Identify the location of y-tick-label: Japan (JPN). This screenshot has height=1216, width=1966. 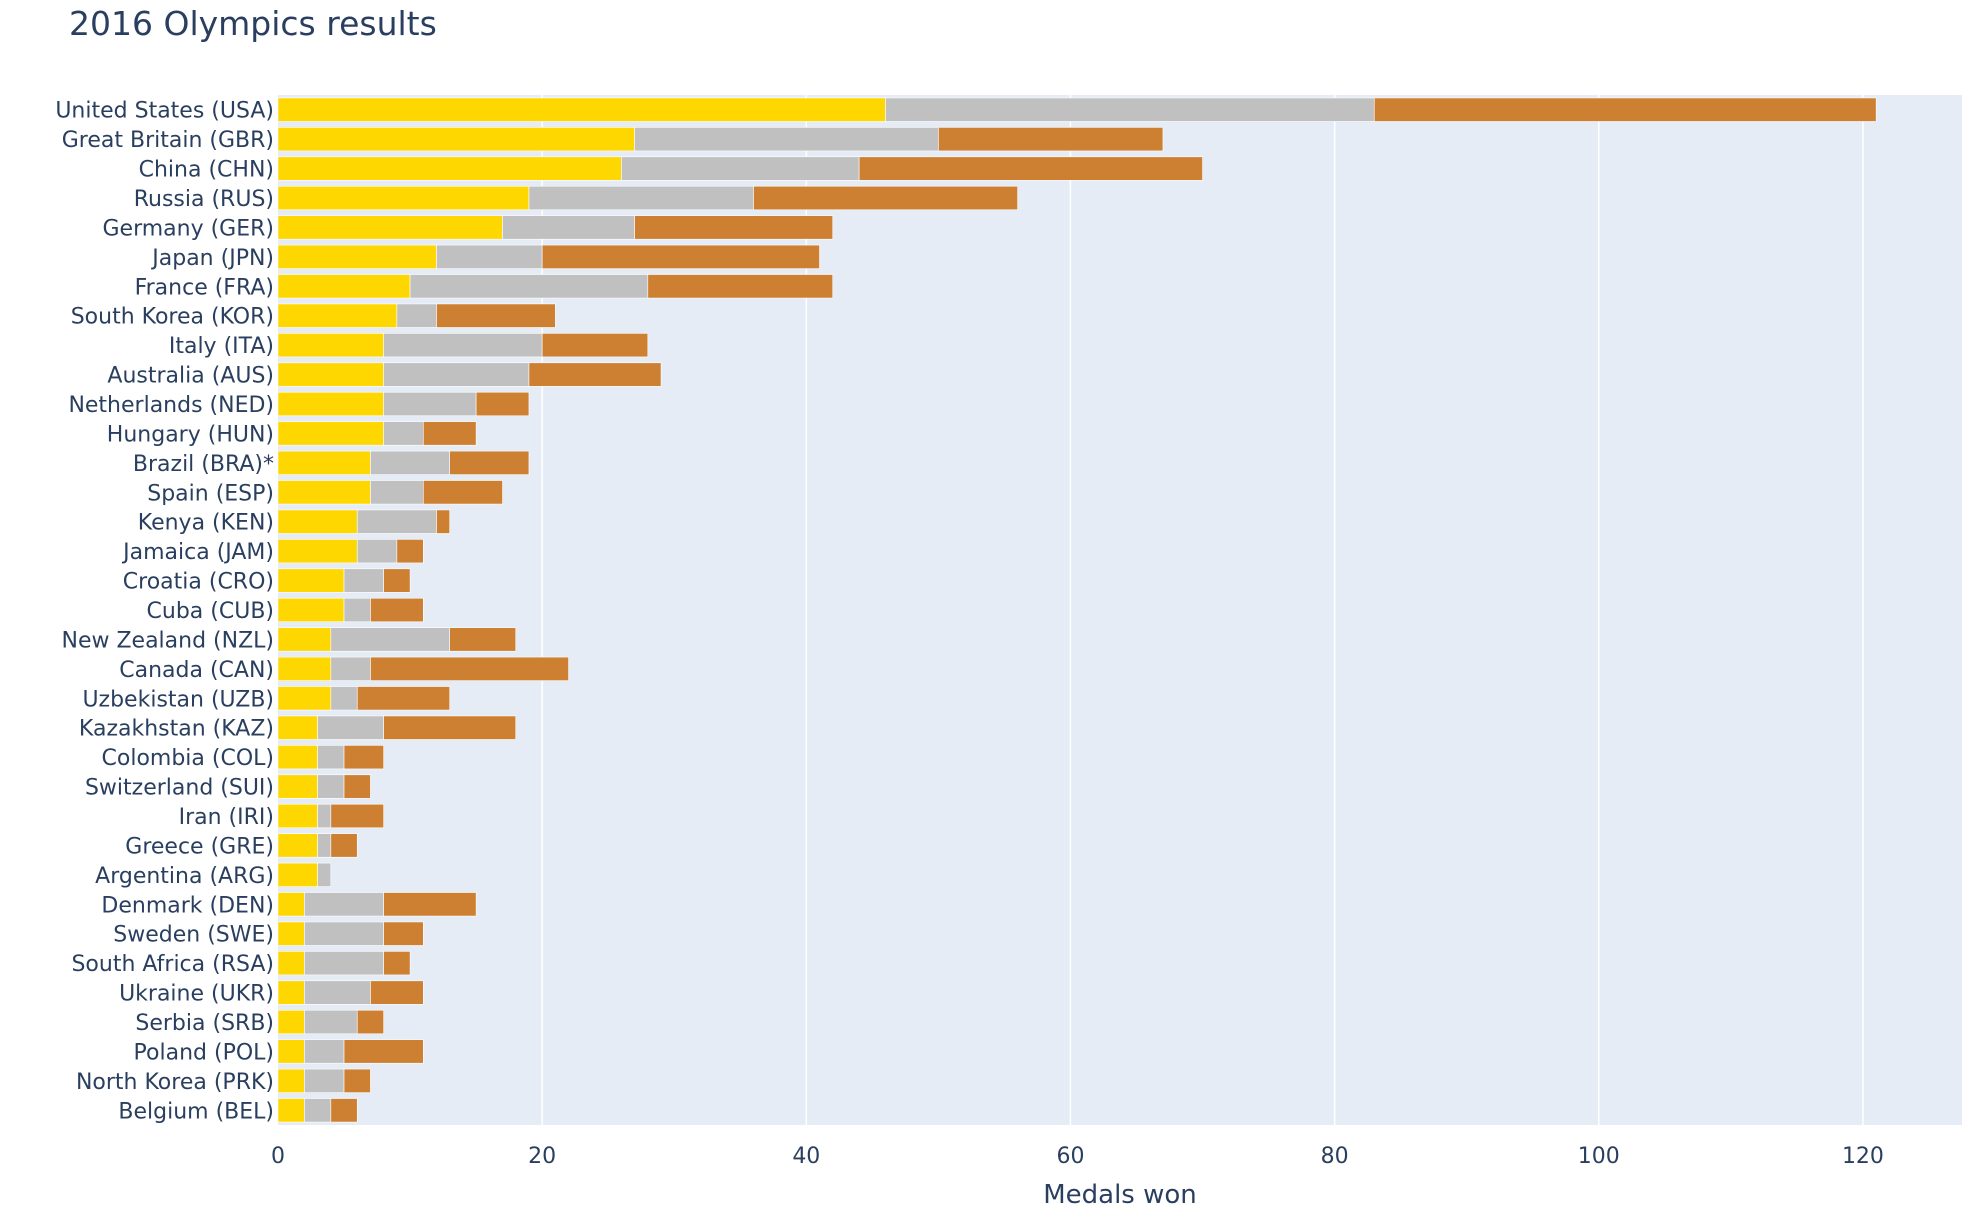
(212, 258).